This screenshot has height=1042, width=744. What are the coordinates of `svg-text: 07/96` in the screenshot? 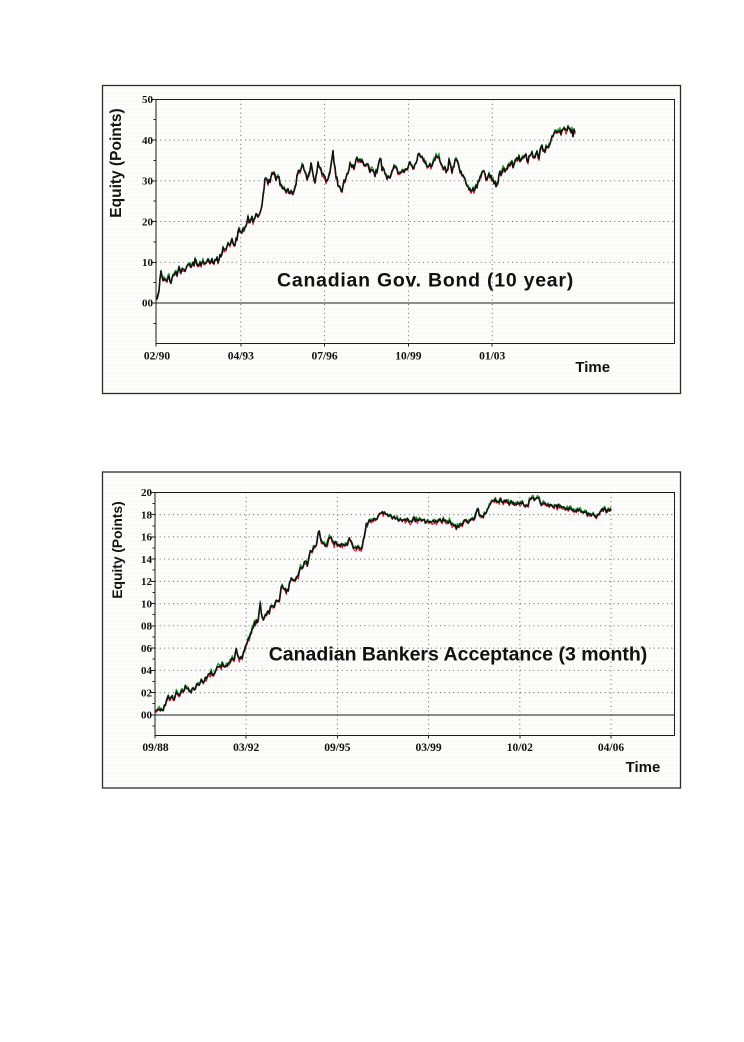 It's located at (324, 357).